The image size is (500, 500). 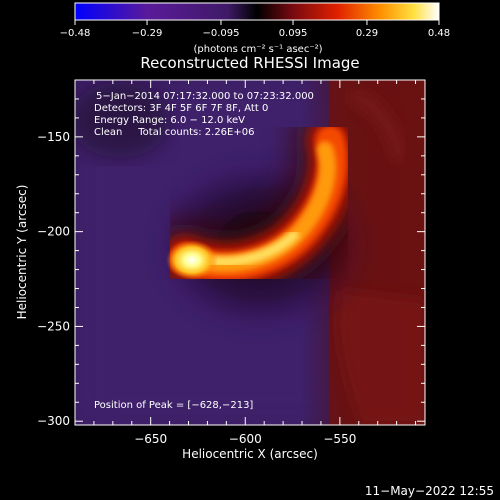 I want to click on annotation-energy-range: Energy Range: 6.0 − 12.0 keV, so click(x=169, y=120).